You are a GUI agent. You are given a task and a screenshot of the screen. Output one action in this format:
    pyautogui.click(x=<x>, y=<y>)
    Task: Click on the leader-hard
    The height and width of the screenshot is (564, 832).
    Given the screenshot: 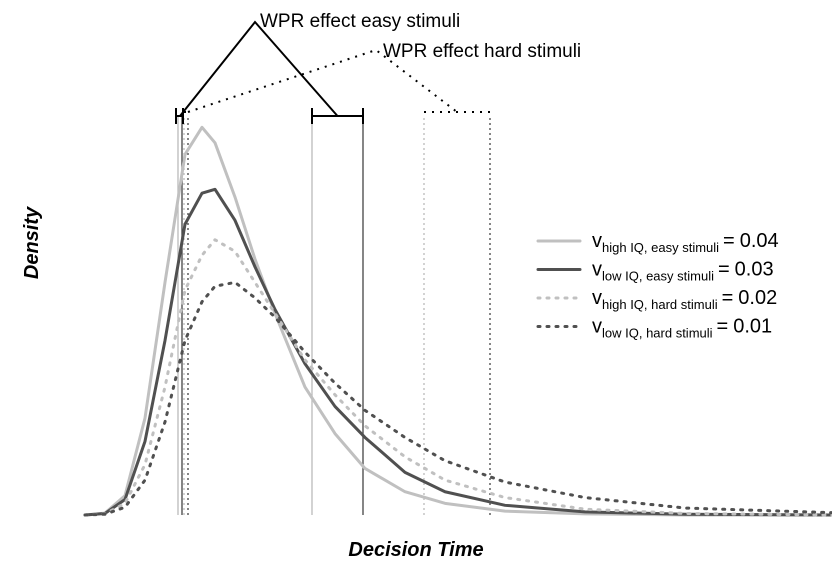 What is the action you would take?
    pyautogui.click(x=322, y=80)
    